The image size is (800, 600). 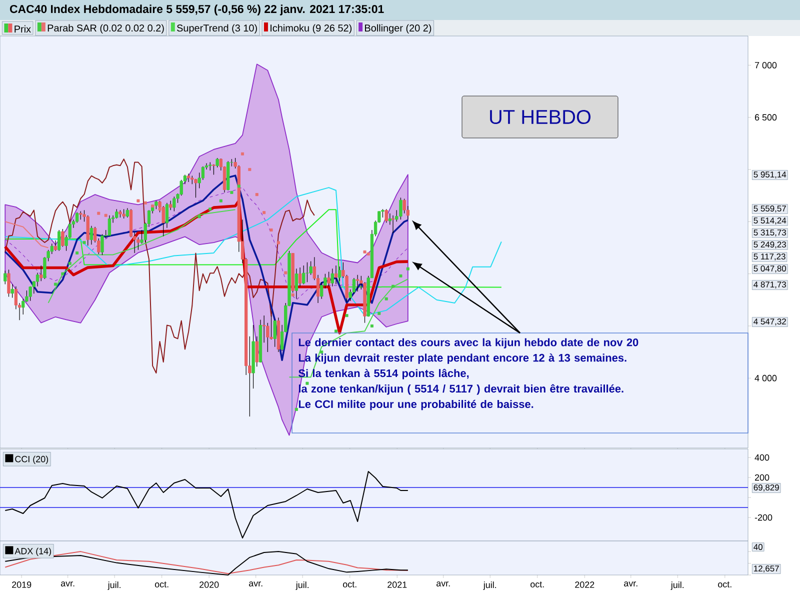 What do you see at coordinates (770, 233) in the screenshot?
I see `text: 5 315,73` at bounding box center [770, 233].